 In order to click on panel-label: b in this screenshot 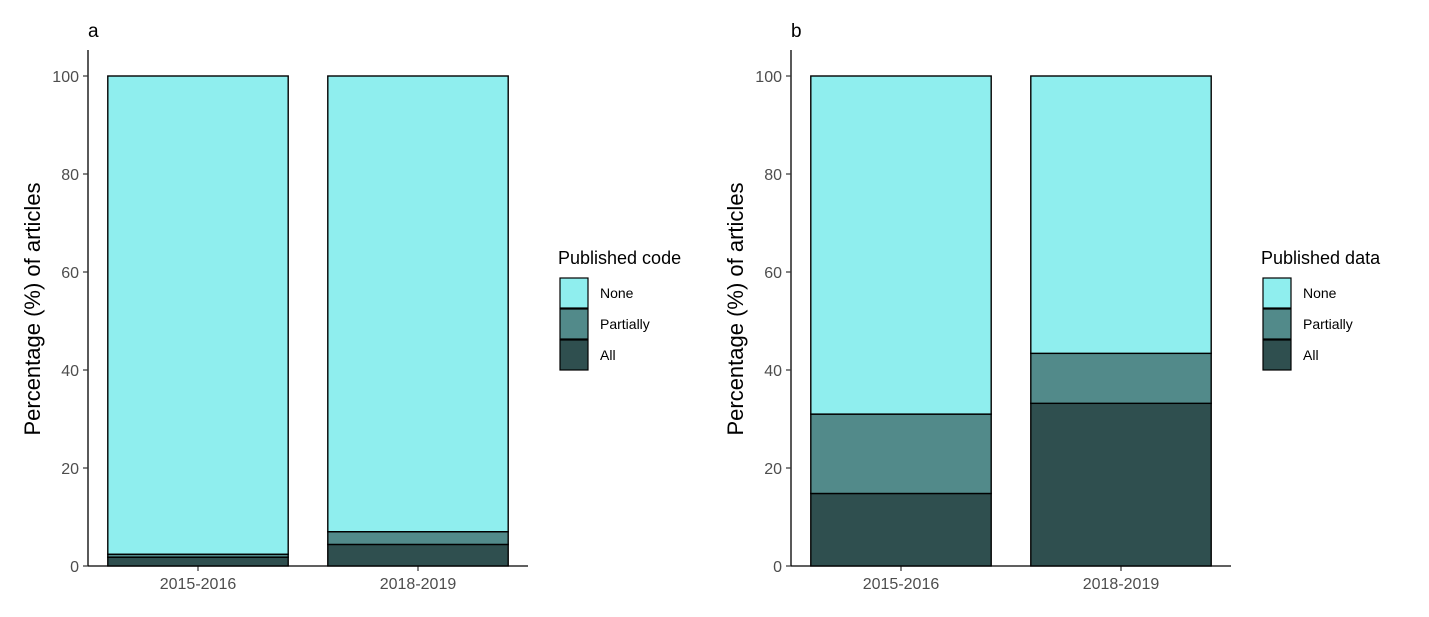, I will do `click(796, 31)`.